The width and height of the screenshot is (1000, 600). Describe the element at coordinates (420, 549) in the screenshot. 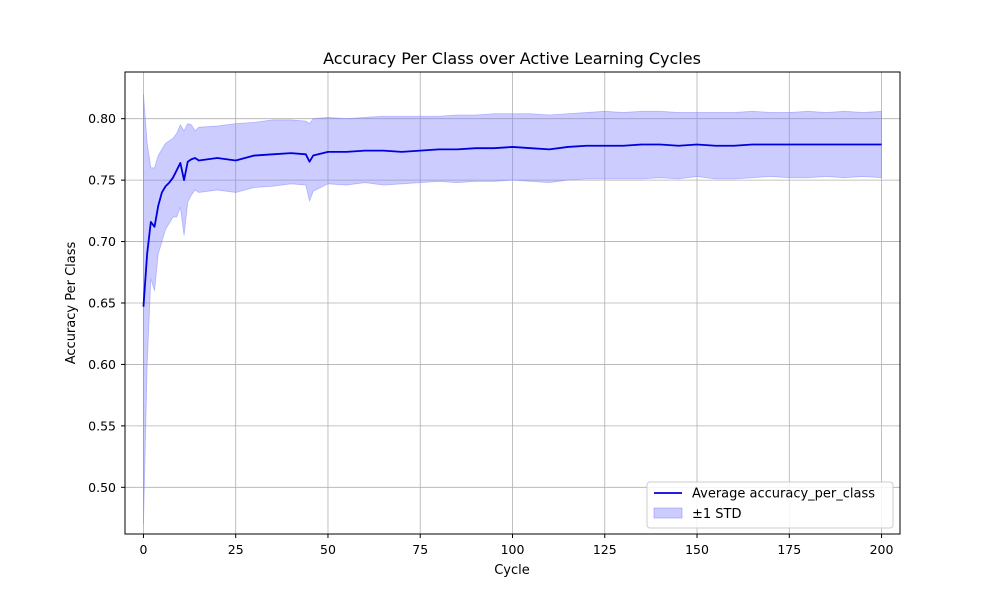

I see `x-tick-label: 75` at that location.